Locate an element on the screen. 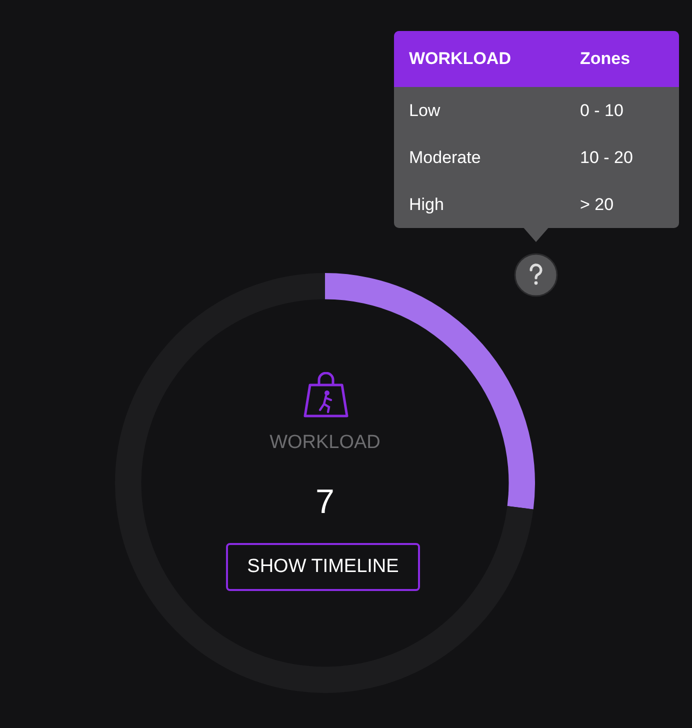 The height and width of the screenshot is (728, 692). text: > 20 is located at coordinates (597, 204).